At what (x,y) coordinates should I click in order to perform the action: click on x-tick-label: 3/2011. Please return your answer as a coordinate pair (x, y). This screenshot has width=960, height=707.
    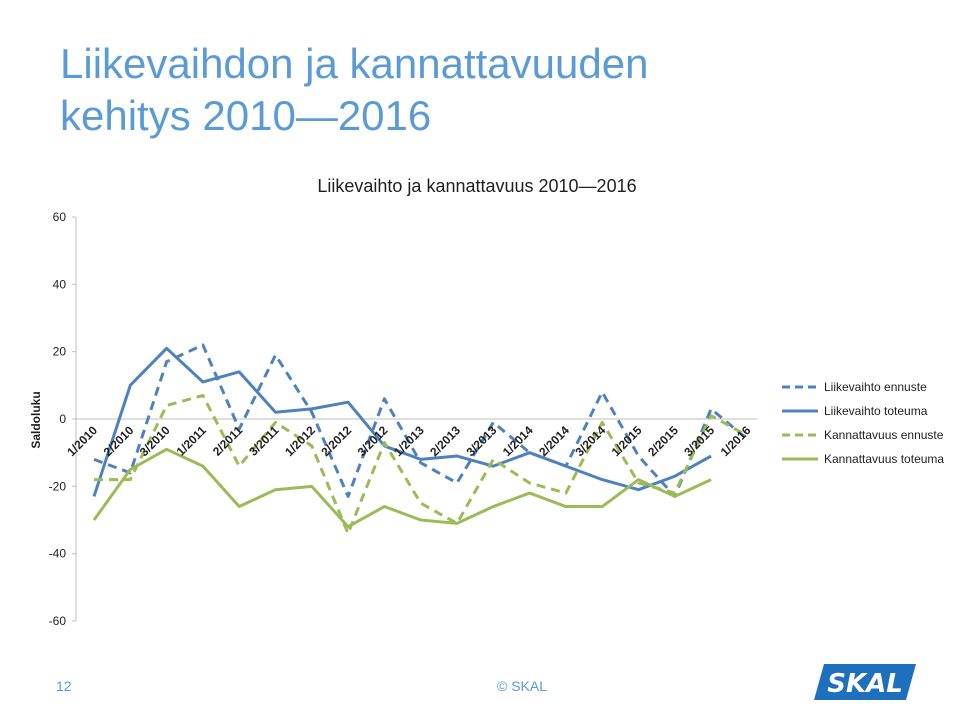
    Looking at the image, I should click on (264, 441).